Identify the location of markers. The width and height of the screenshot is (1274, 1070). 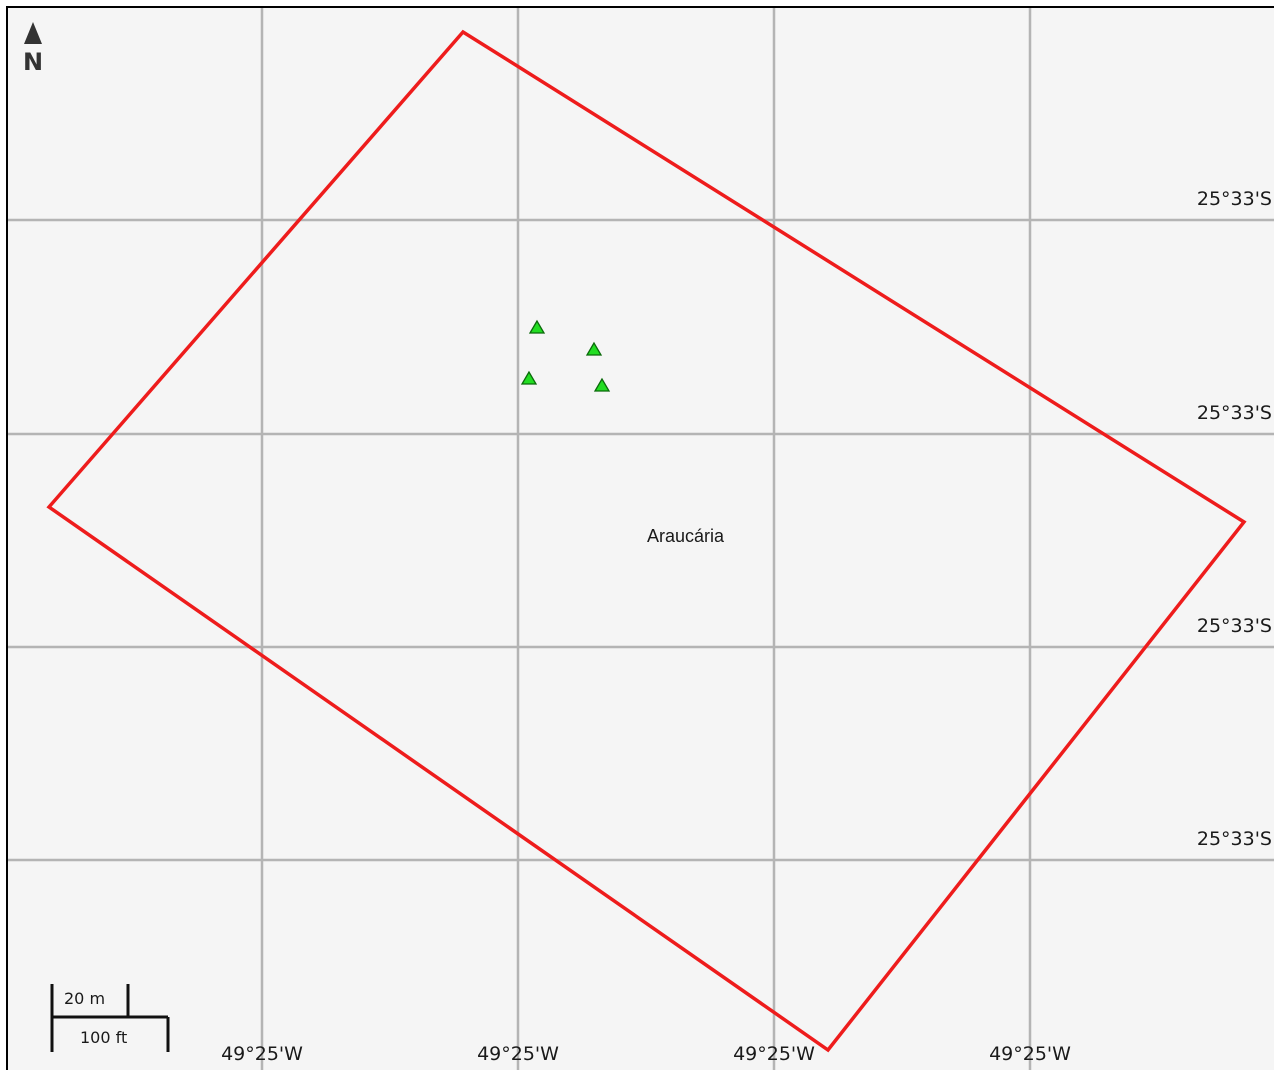
(565, 355).